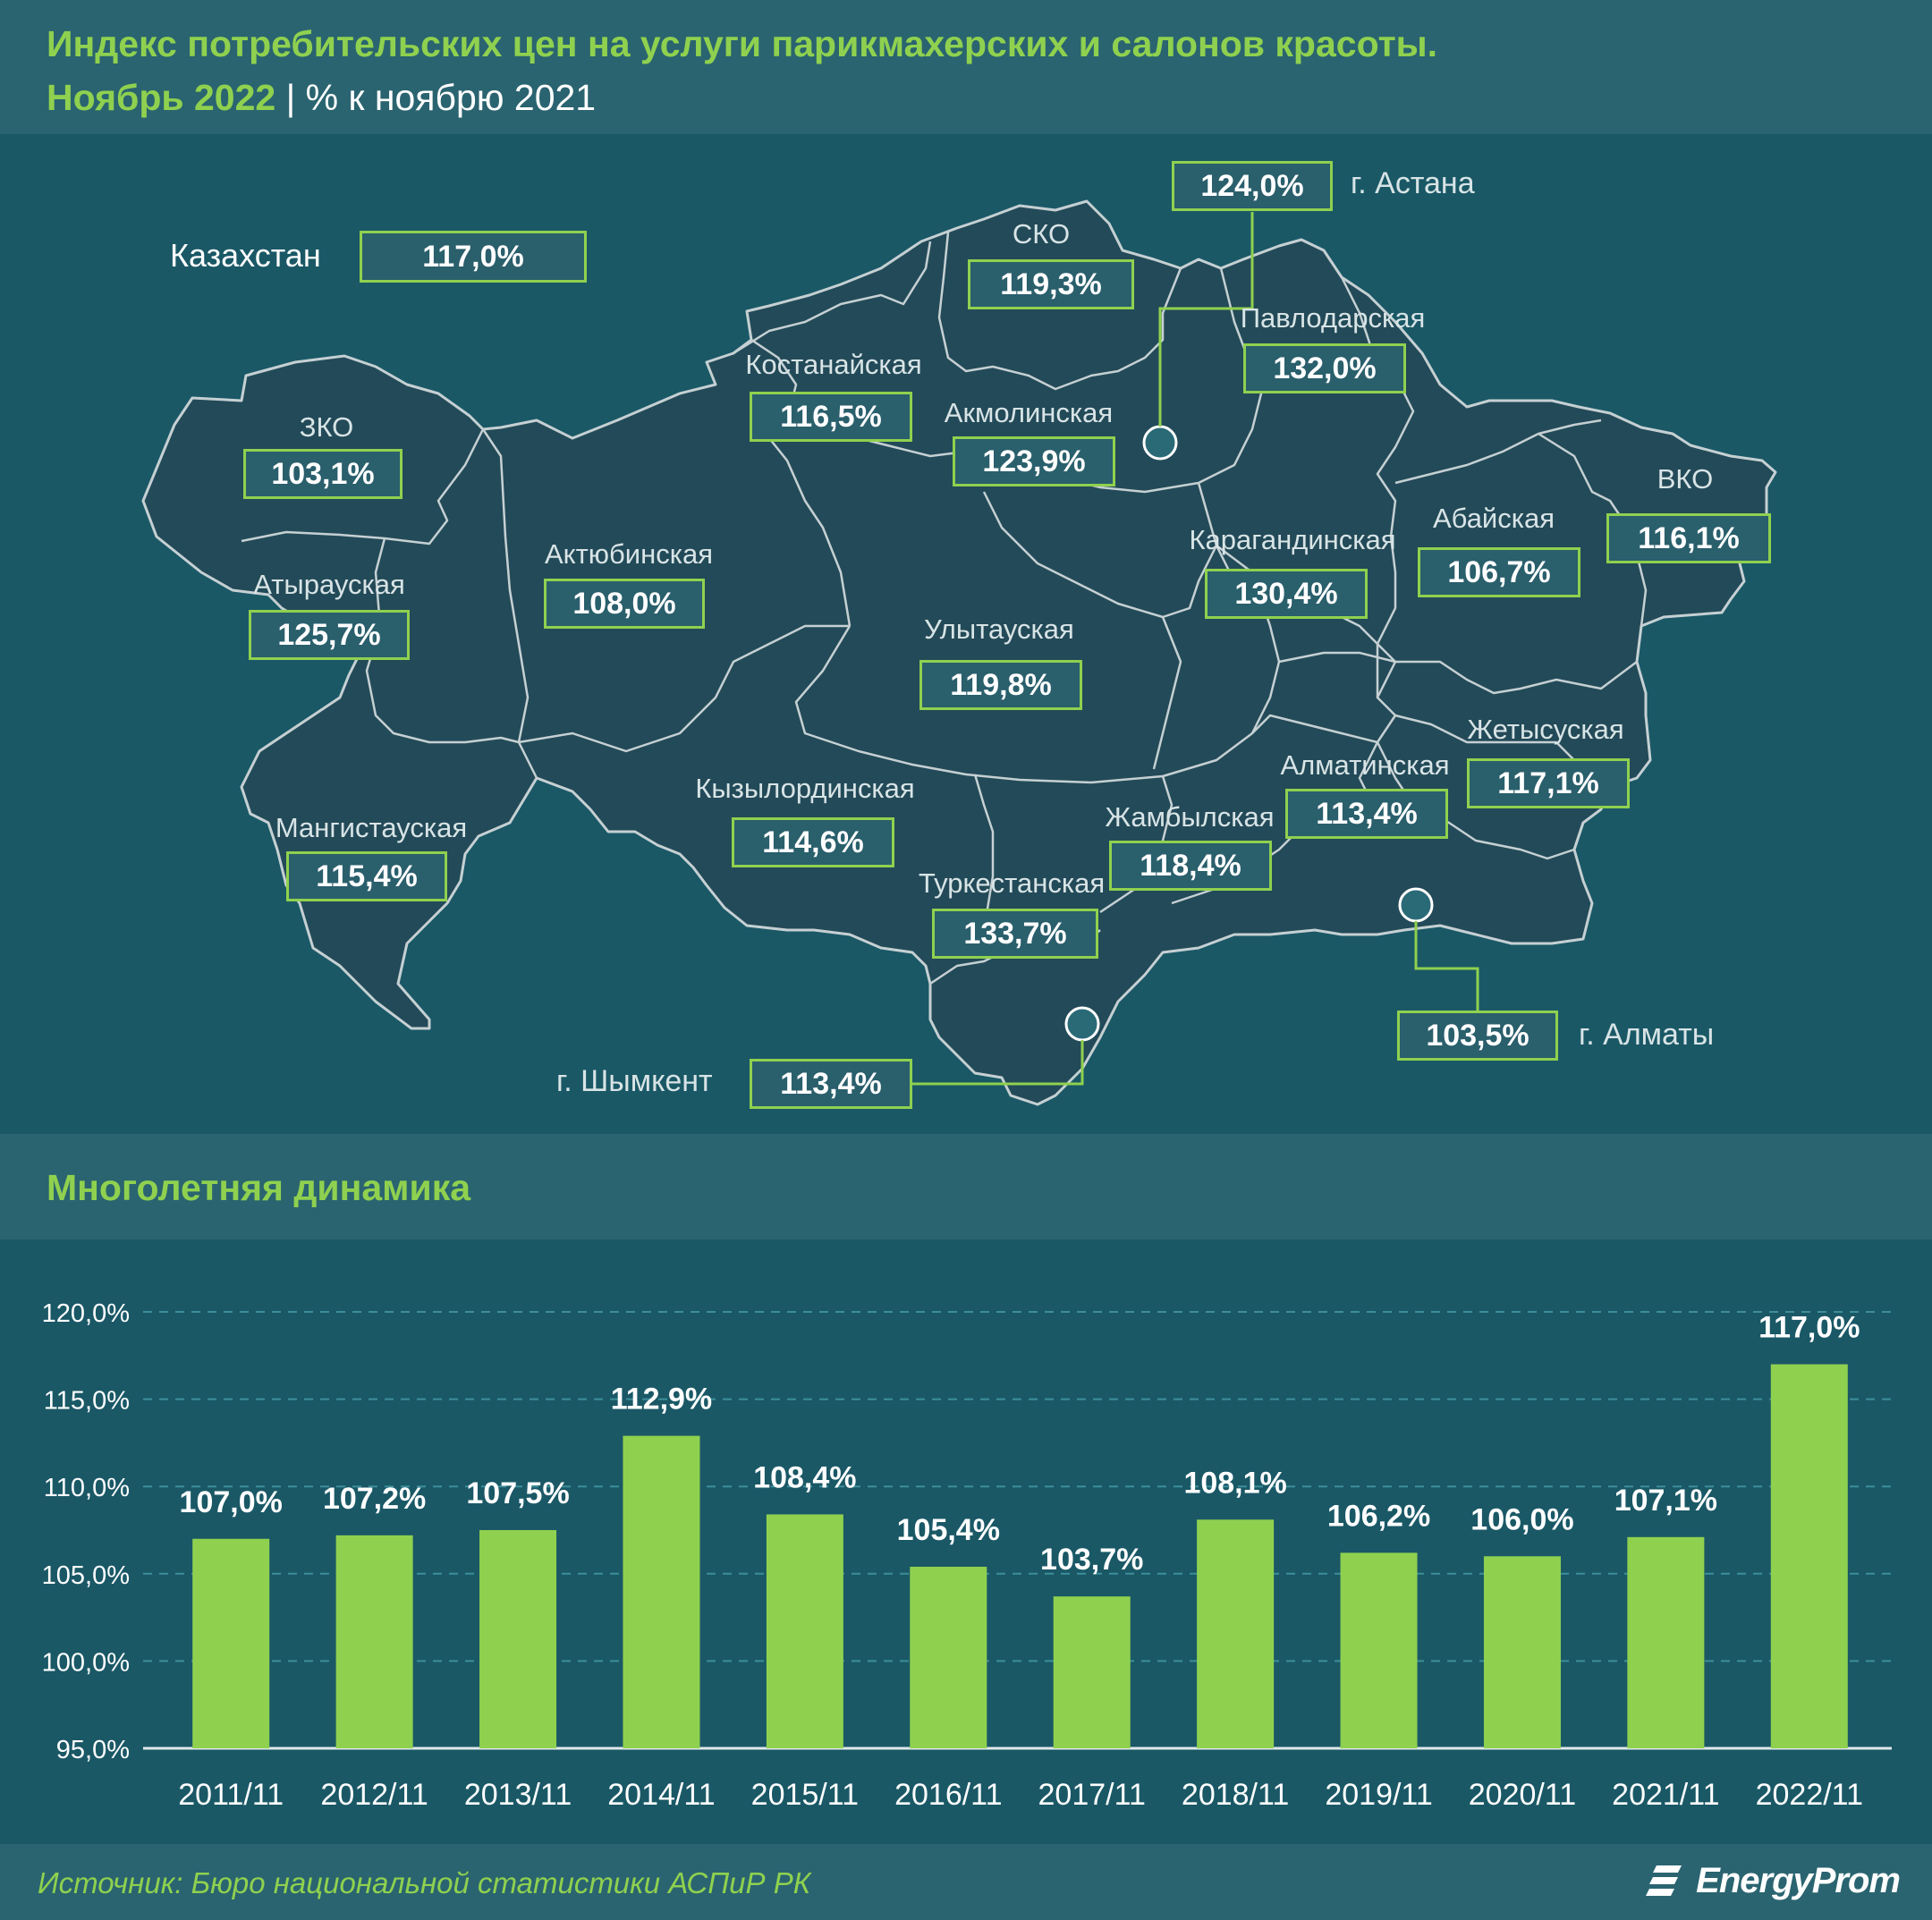 The image size is (1932, 1920). I want to click on bar-value-label: 107,1%, so click(1665, 1501).